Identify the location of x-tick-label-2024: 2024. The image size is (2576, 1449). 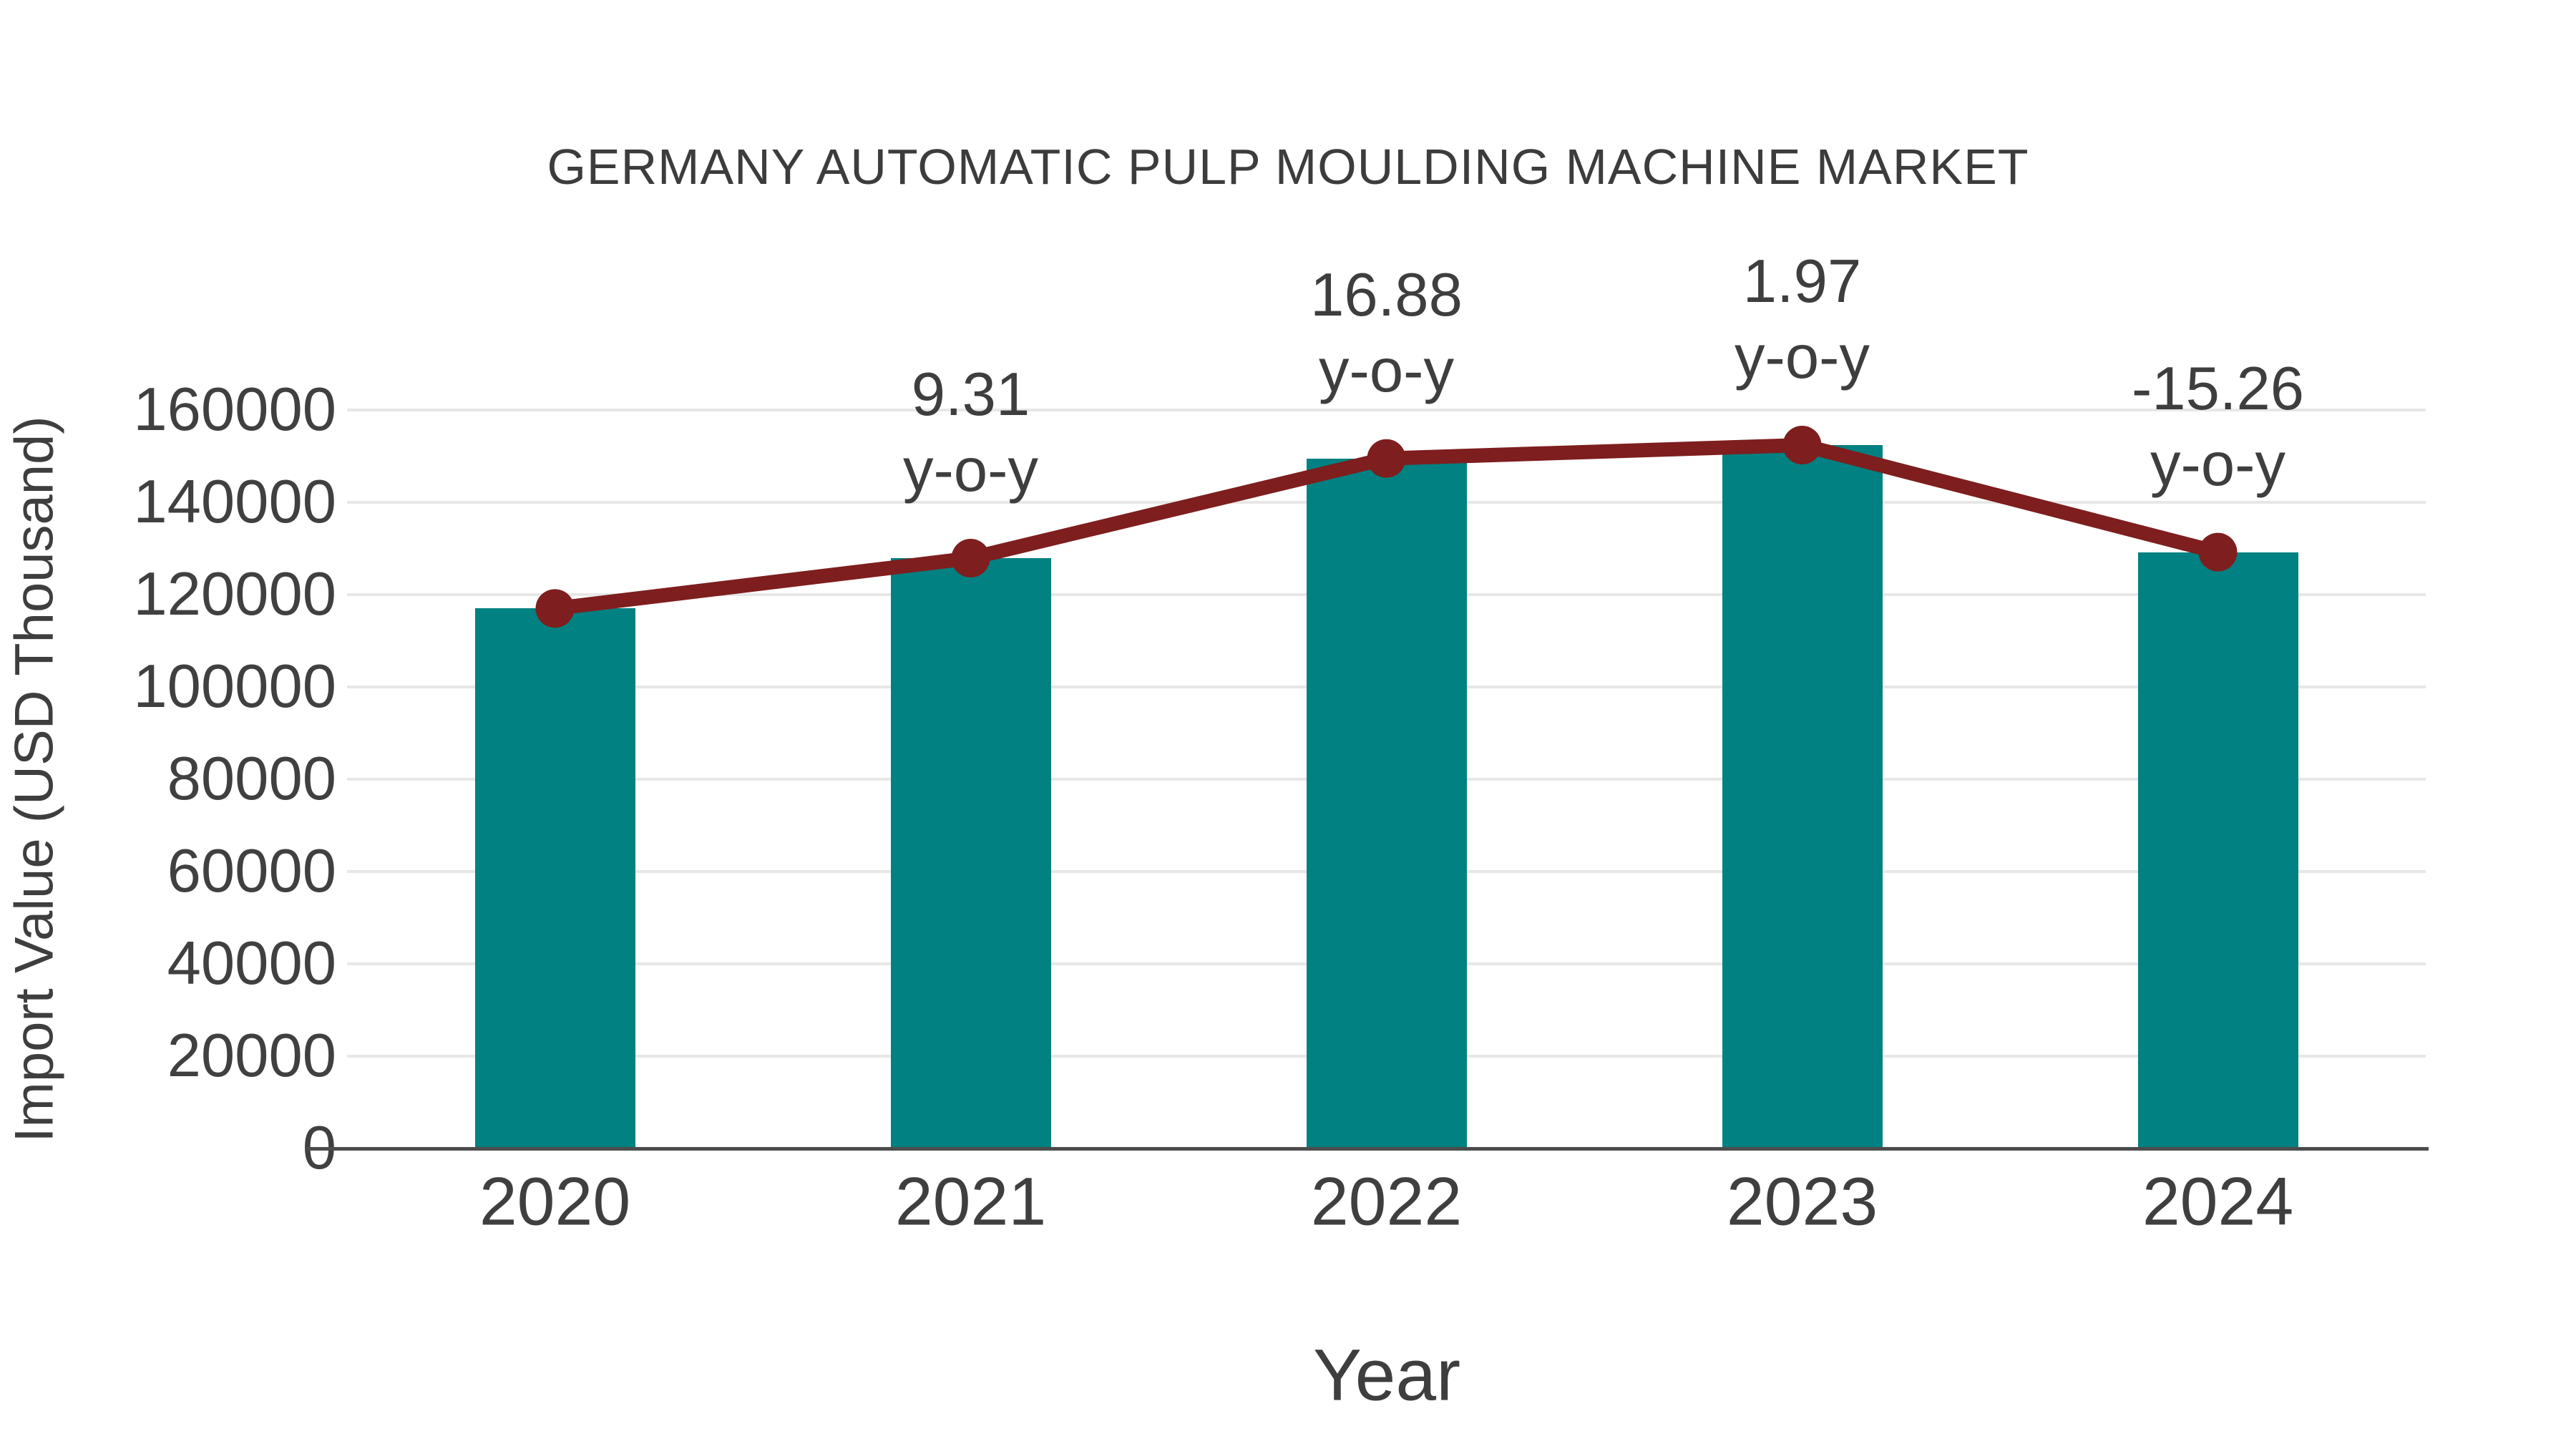
(2218, 1201).